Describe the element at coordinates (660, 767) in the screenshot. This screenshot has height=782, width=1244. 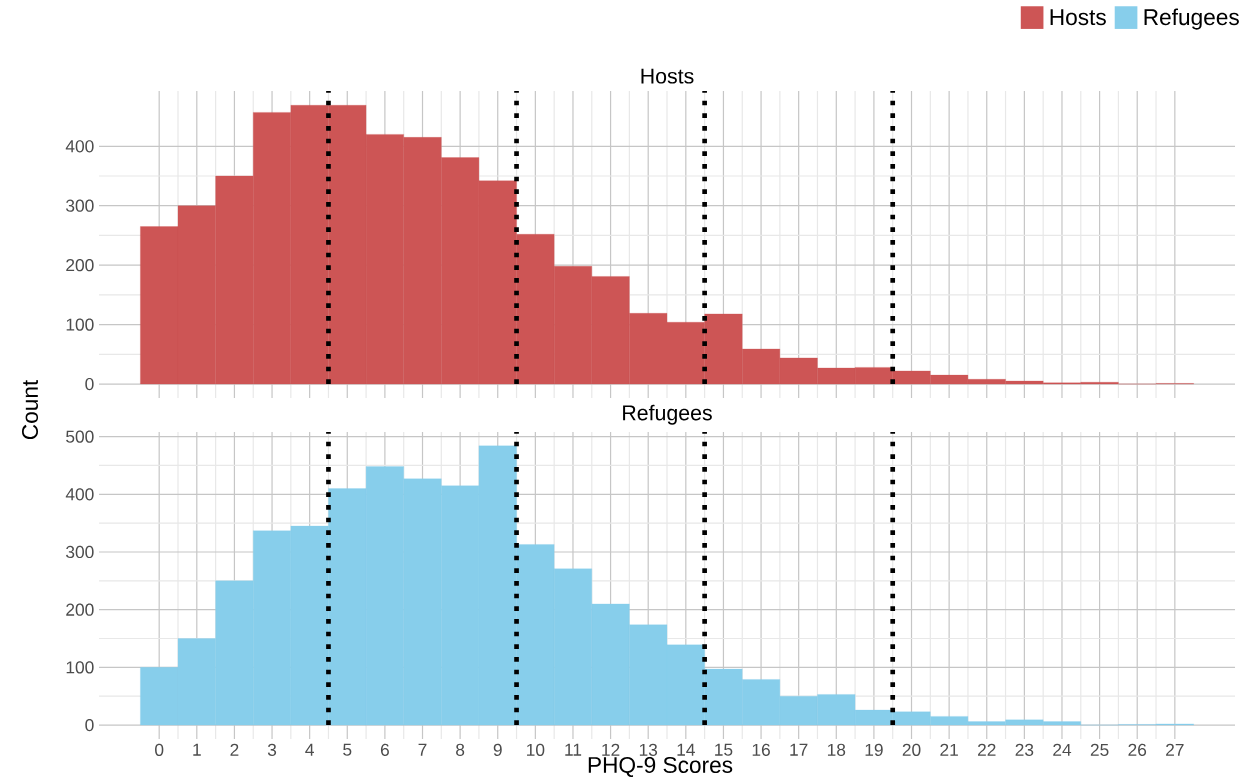
I see `x-axis-title: PHQ-9 Scores` at that location.